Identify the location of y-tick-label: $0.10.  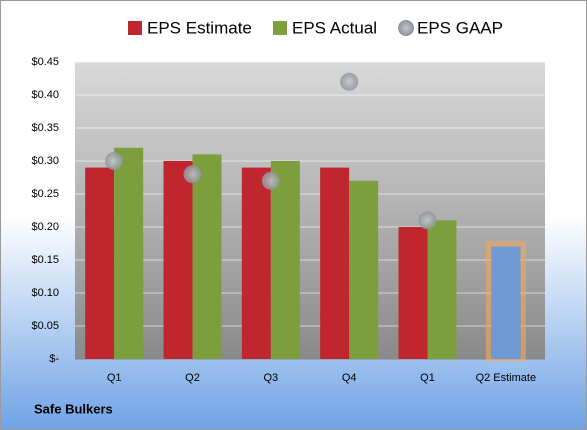
(45, 293).